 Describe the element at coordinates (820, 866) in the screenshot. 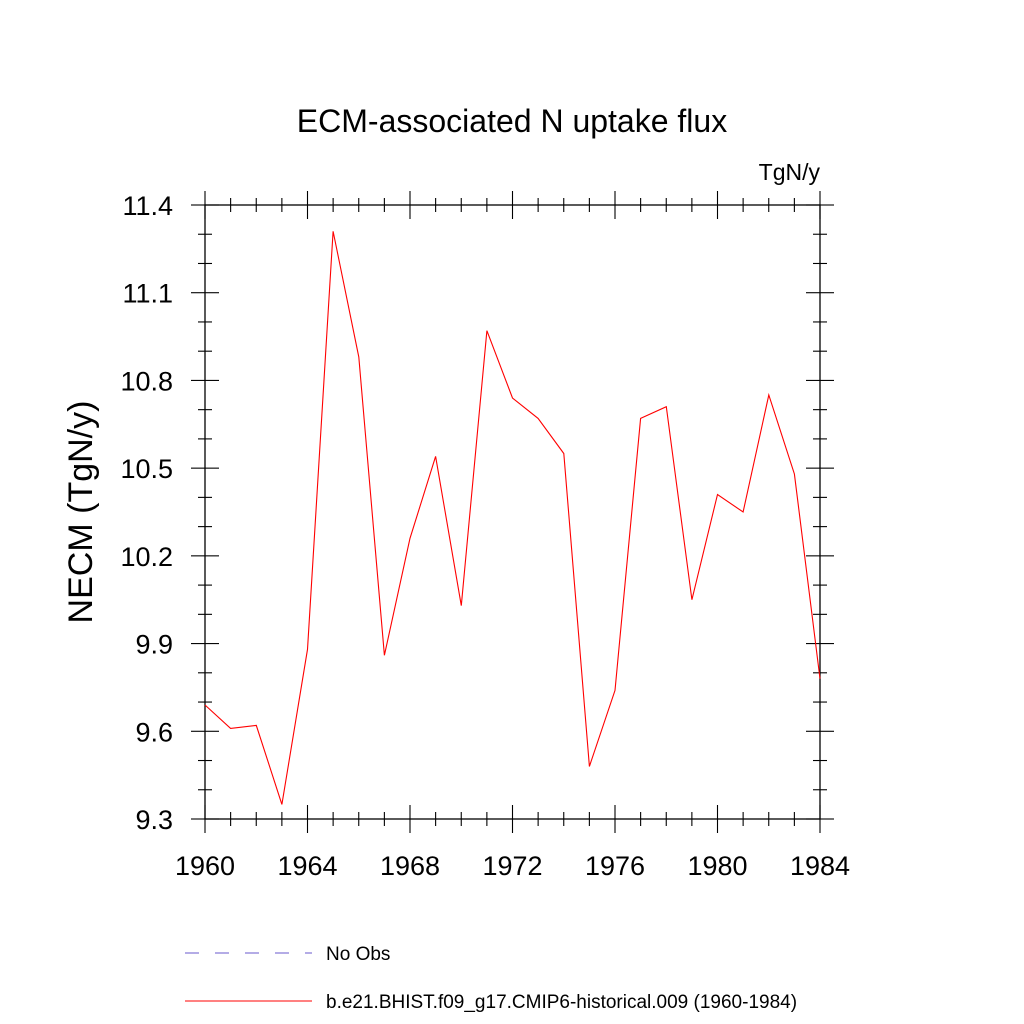

I see `x-tick-label: 1984` at that location.